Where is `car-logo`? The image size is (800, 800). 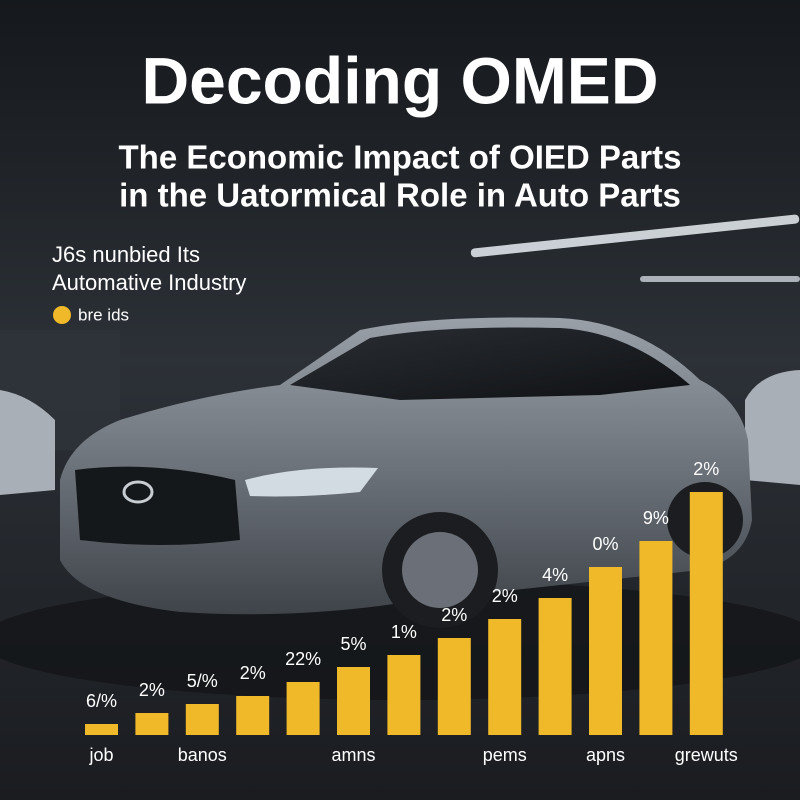
car-logo is located at coordinates (138, 492).